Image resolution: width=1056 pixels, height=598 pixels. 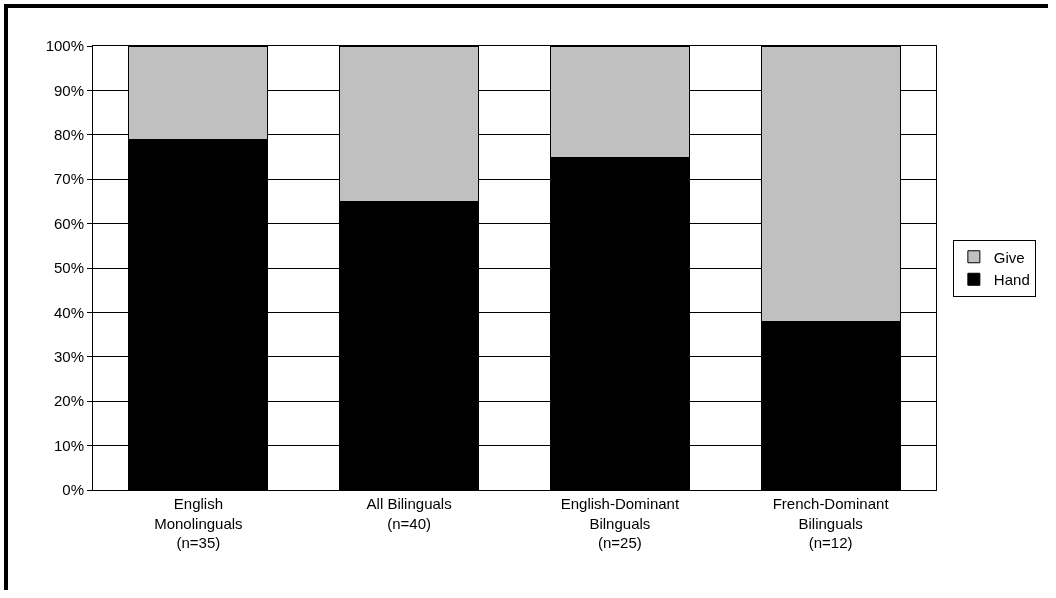 What do you see at coordinates (68, 312) in the screenshot?
I see `y-tick-label: 40%` at bounding box center [68, 312].